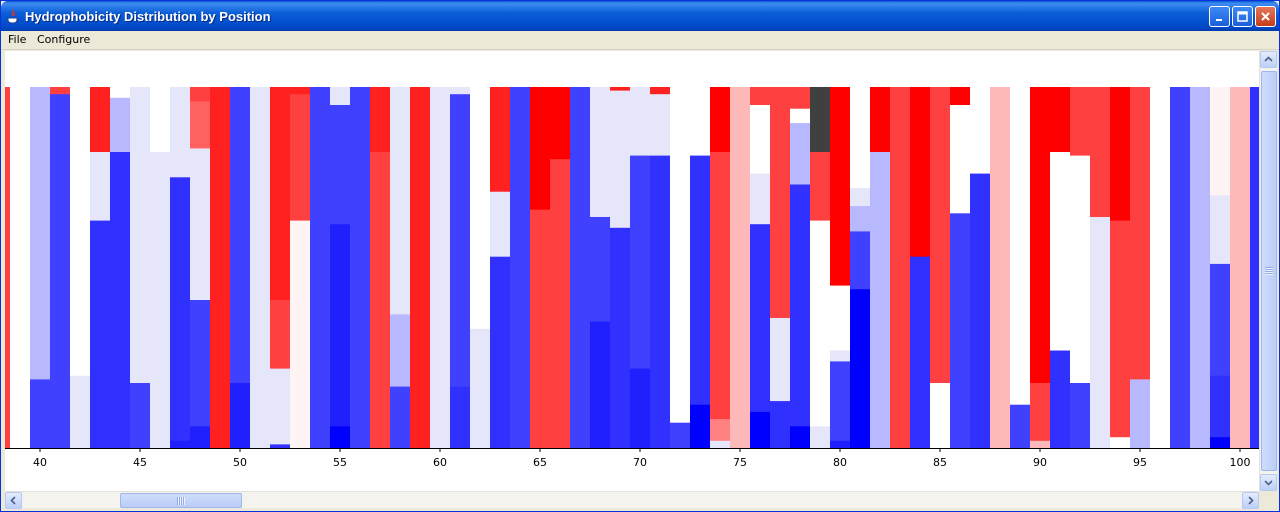 The height and width of the screenshot is (512, 1280). Describe the element at coordinates (13, 16) in the screenshot. I see `java-icon` at that location.